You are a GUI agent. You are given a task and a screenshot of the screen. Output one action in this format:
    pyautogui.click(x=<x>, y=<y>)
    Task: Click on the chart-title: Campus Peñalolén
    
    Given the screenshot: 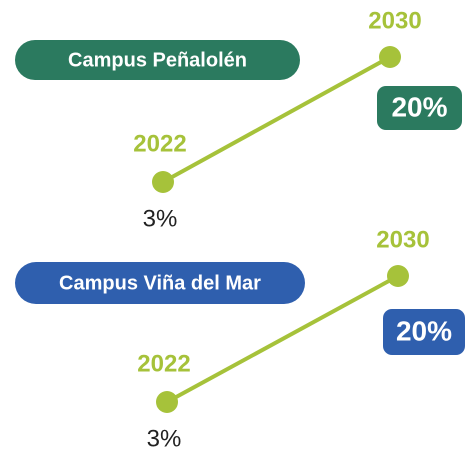 What is the action you would take?
    pyautogui.click(x=157, y=60)
    